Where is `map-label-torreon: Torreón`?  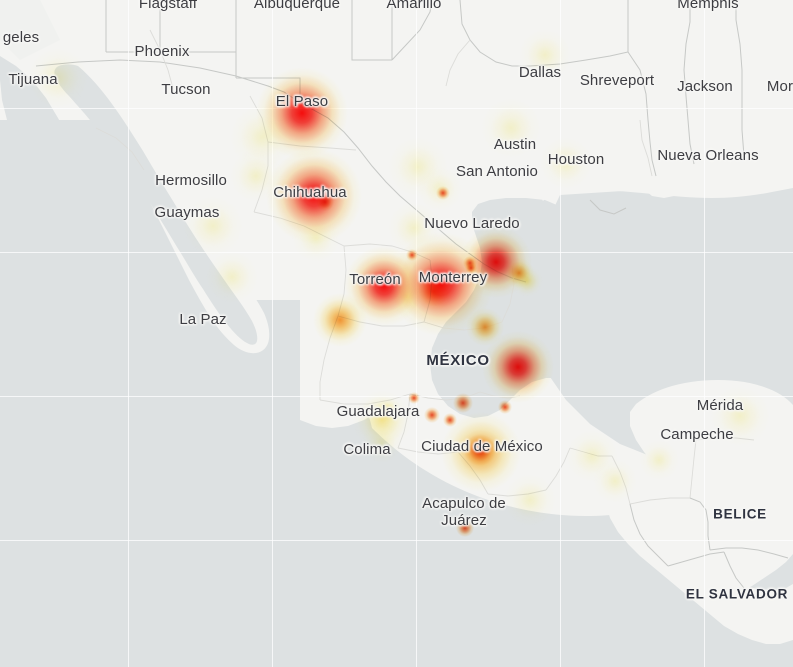 map-label-torreon: Torreón is located at coordinates (375, 279).